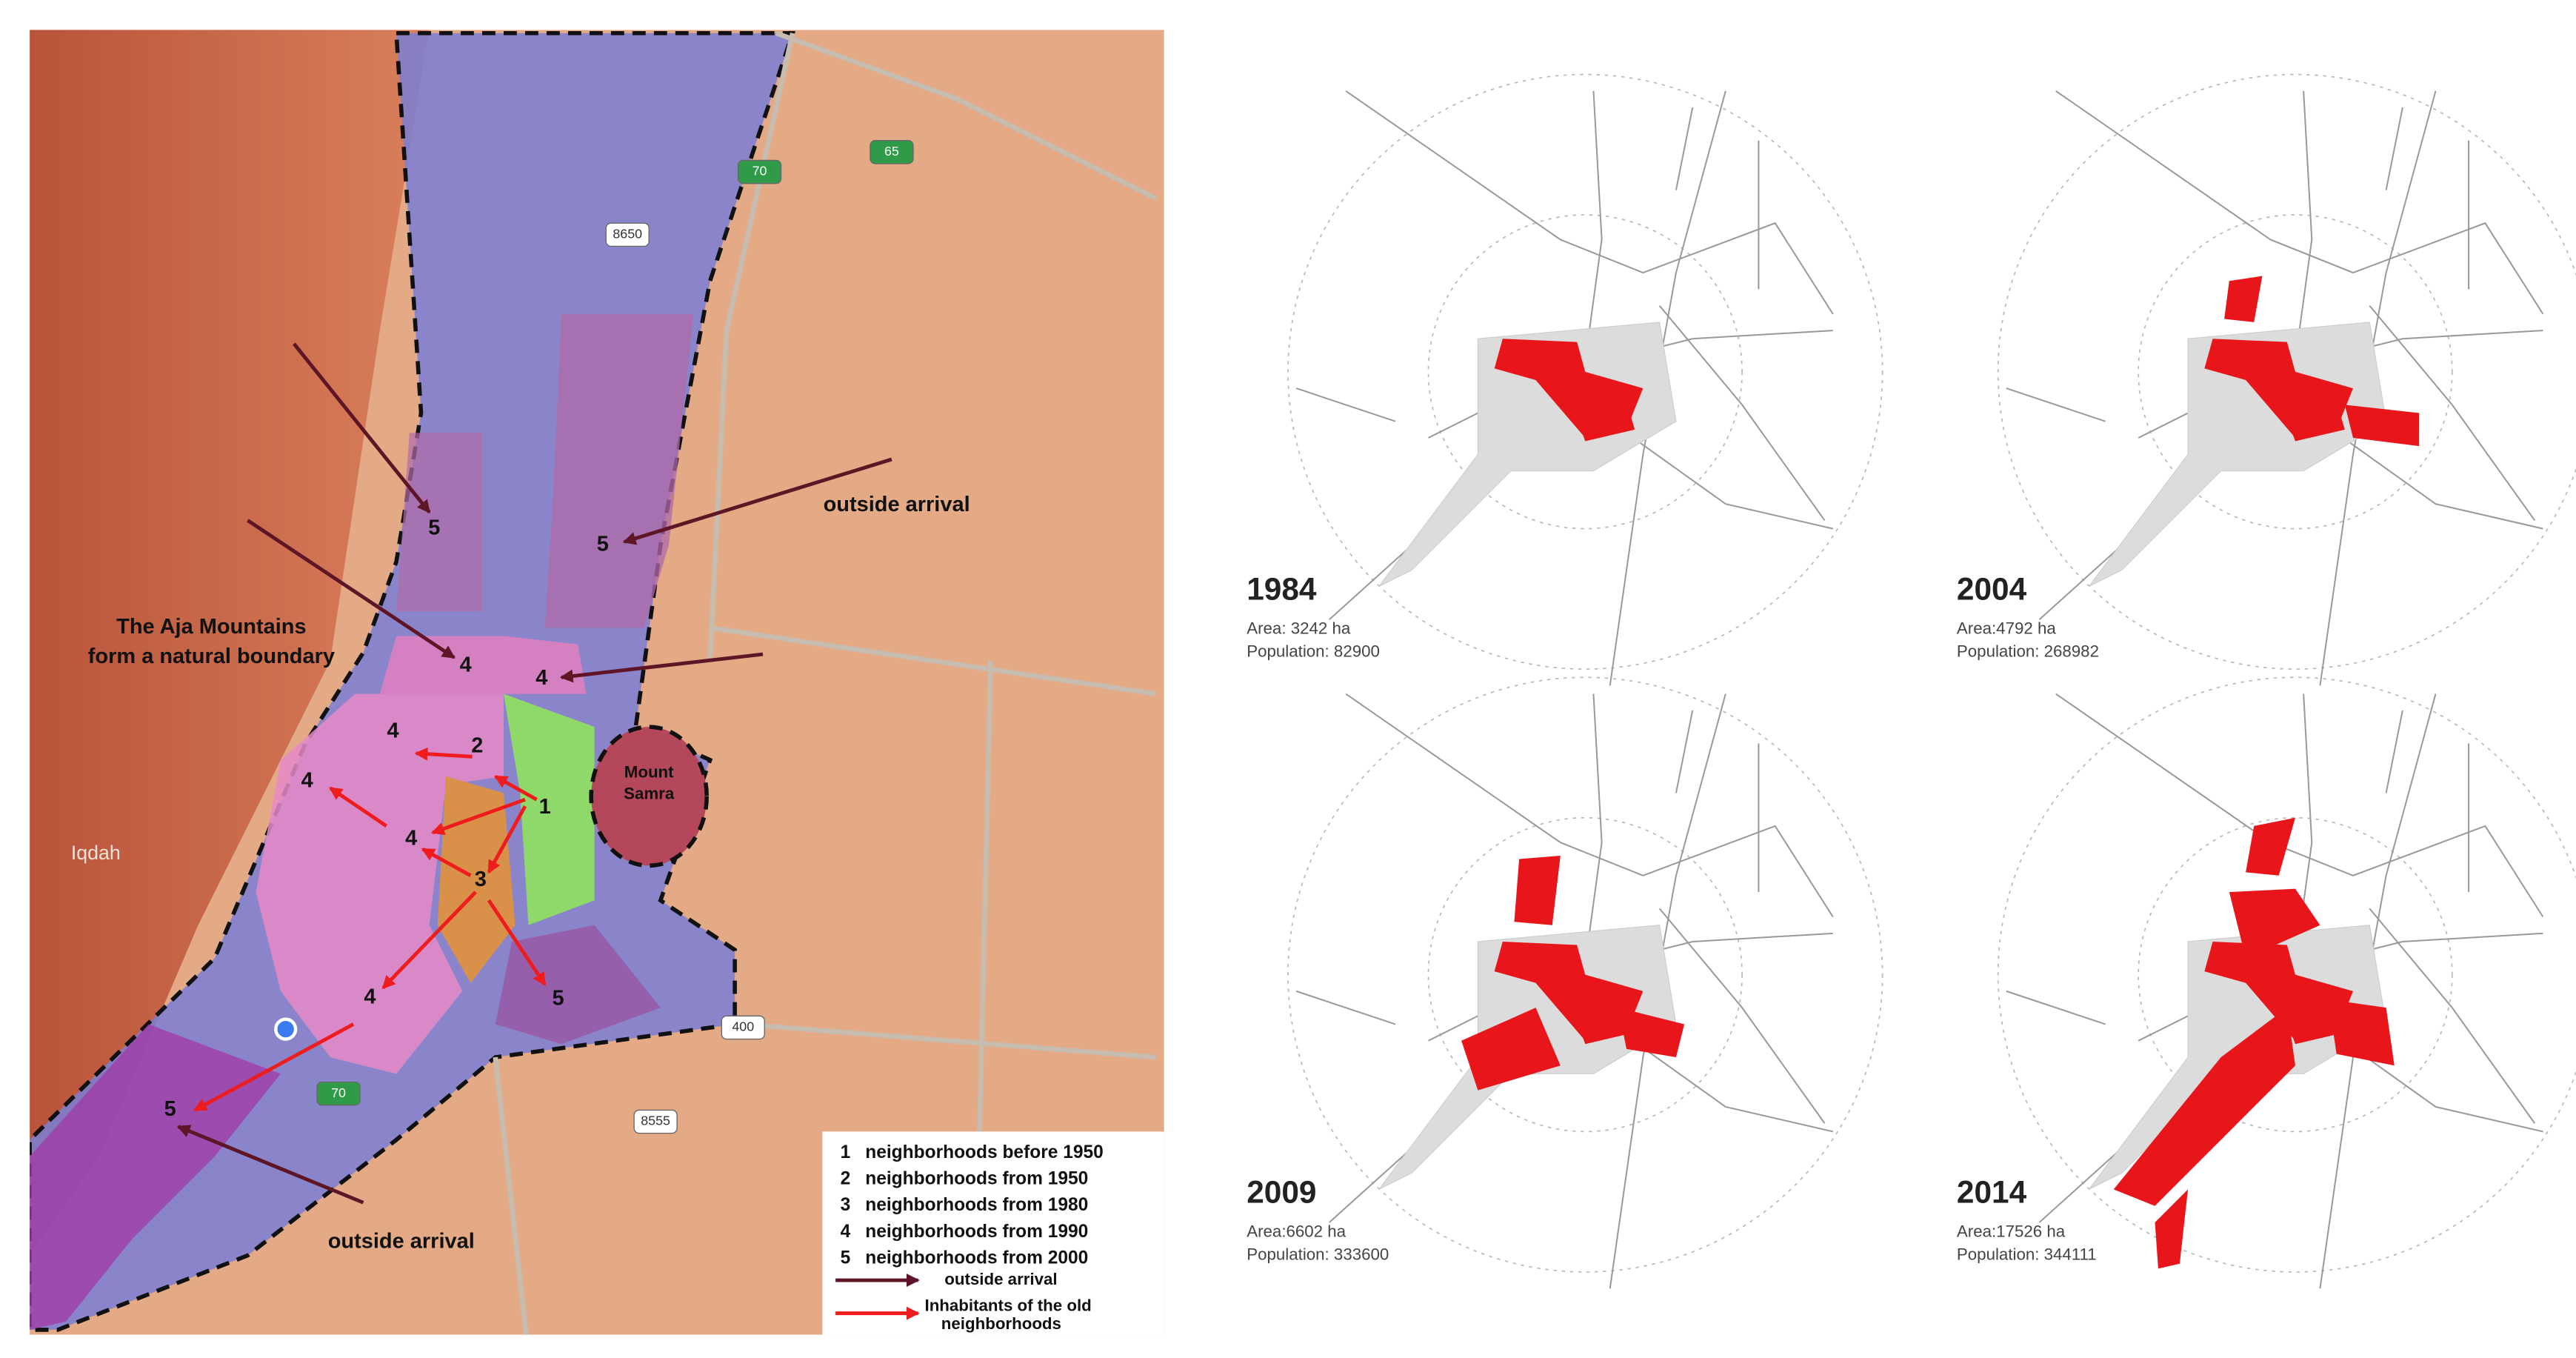 This screenshot has height=1358, width=2576. I want to click on panel-population: Population: 333600, so click(1318, 1254).